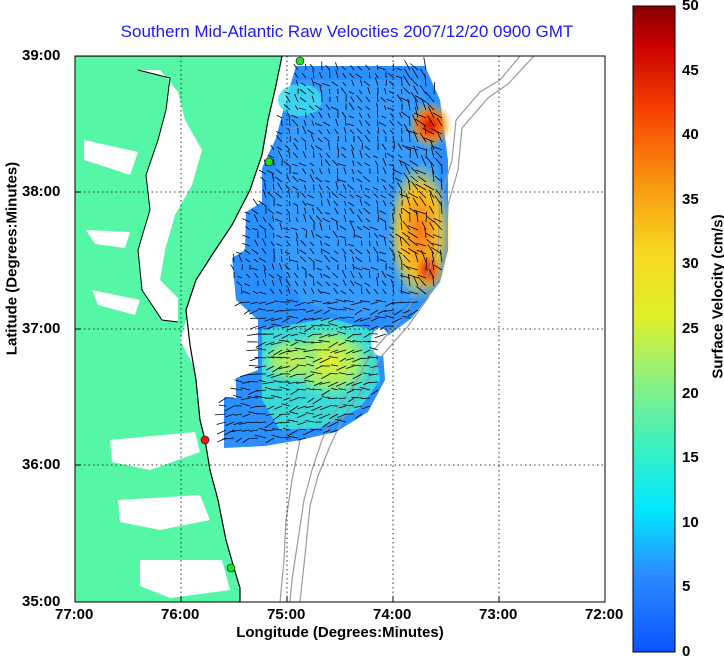 The height and width of the screenshot is (660, 724). Describe the element at coordinates (286, 614) in the screenshot. I see `x-tick-label: 75:00` at that location.